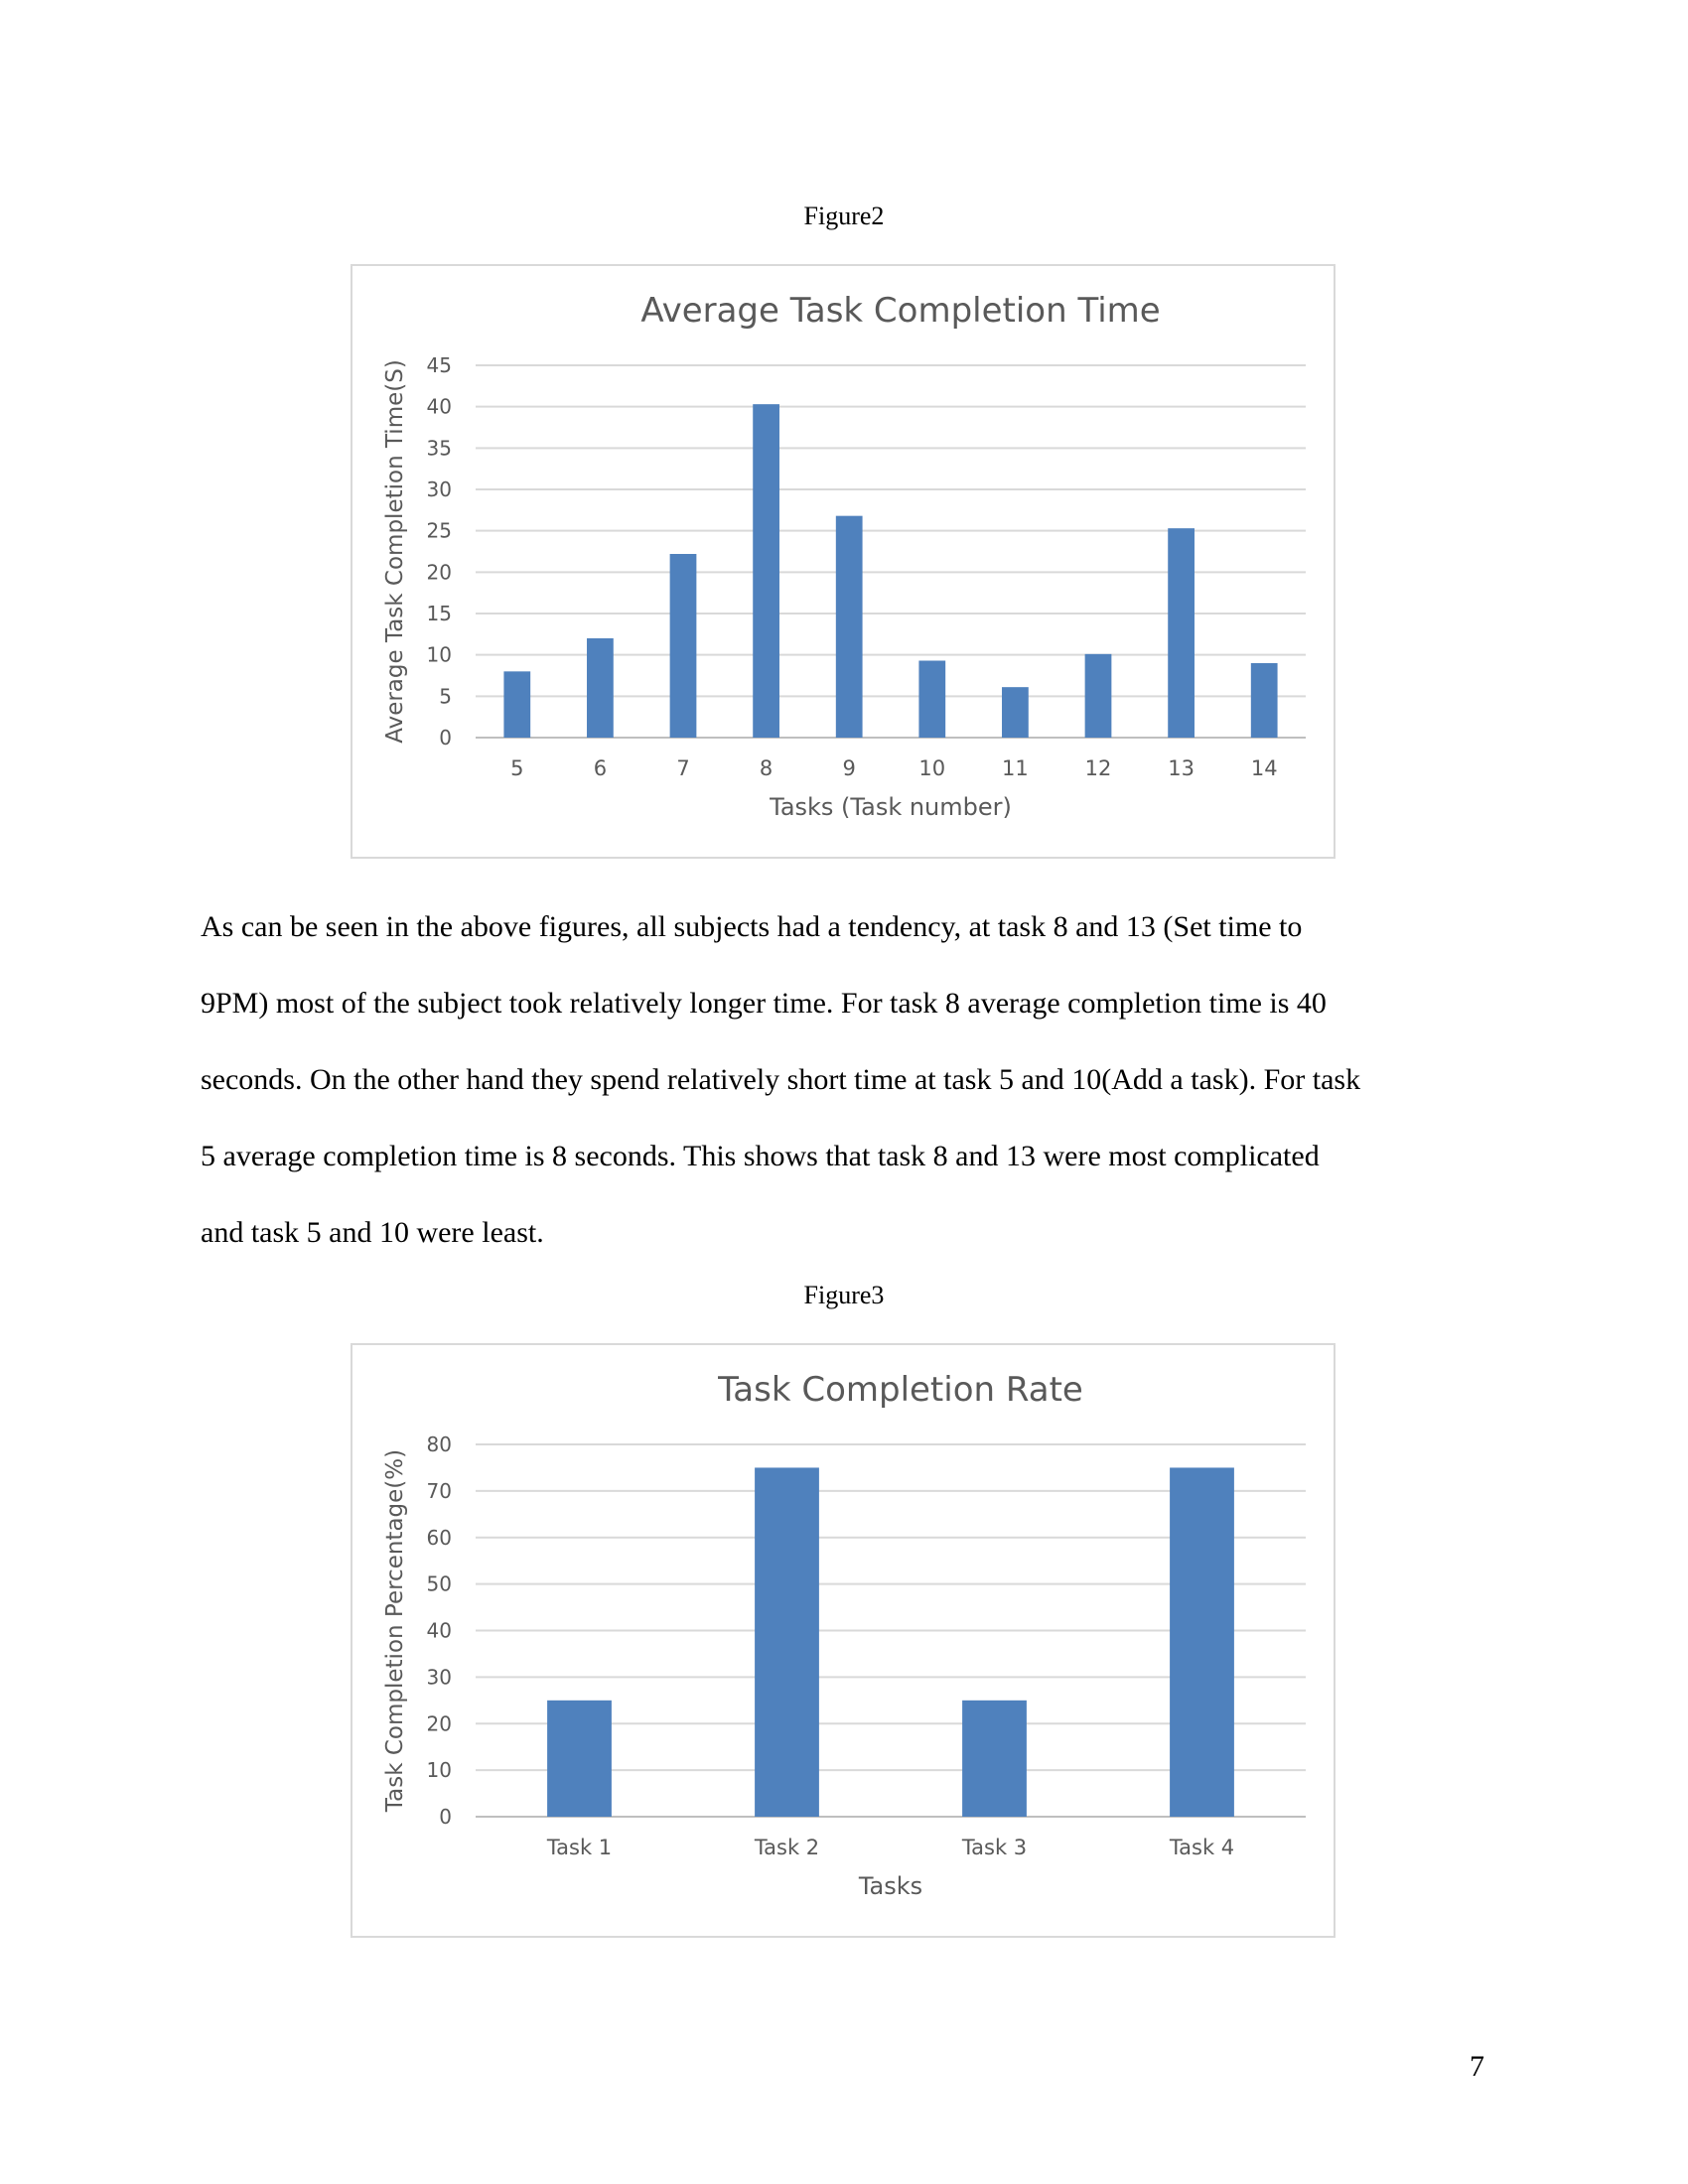 The image size is (1688, 2184). I want to click on x-tick-label: 8, so click(766, 768).